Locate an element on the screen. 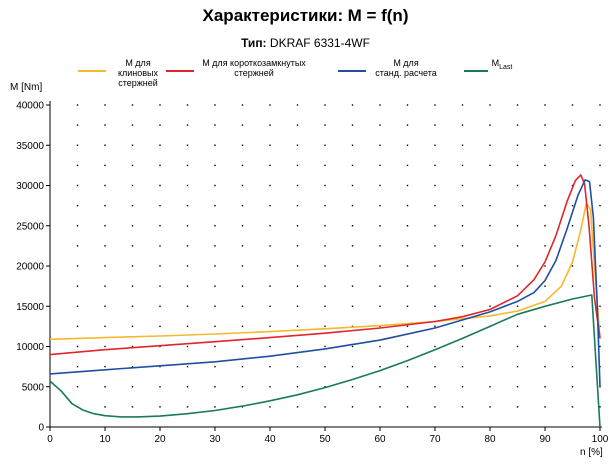  x-tick-label: 0 is located at coordinates (50, 439).